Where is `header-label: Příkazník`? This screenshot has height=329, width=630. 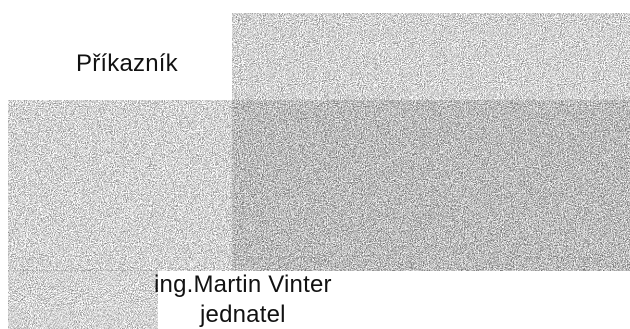
header-label: Příkazník is located at coordinates (127, 63).